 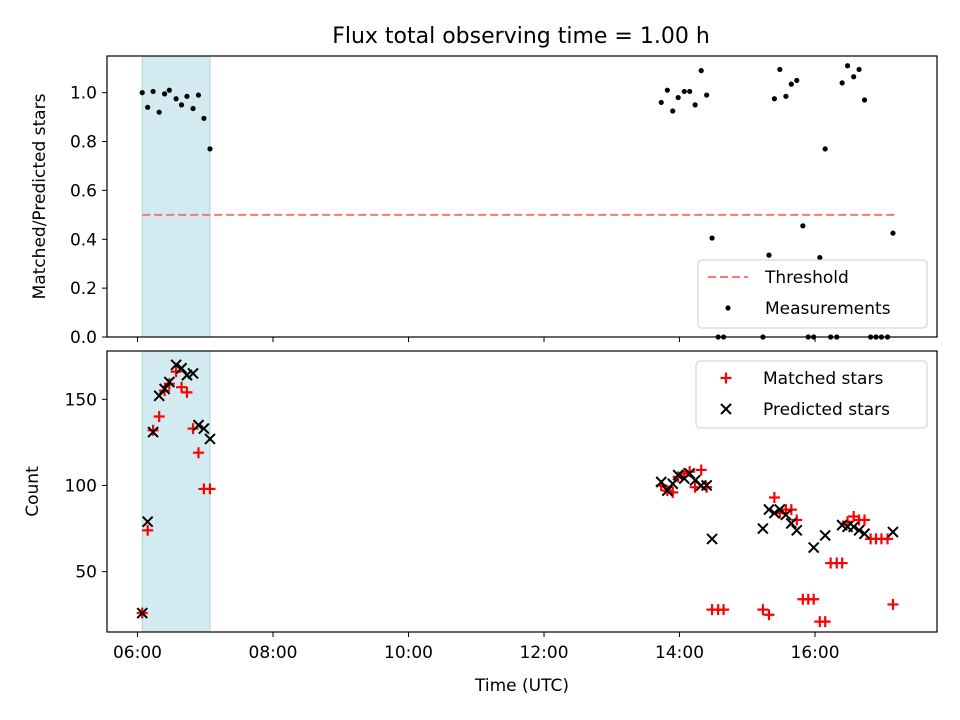 What do you see at coordinates (137, 653) in the screenshot?
I see `x-tick-label: 06:00` at bounding box center [137, 653].